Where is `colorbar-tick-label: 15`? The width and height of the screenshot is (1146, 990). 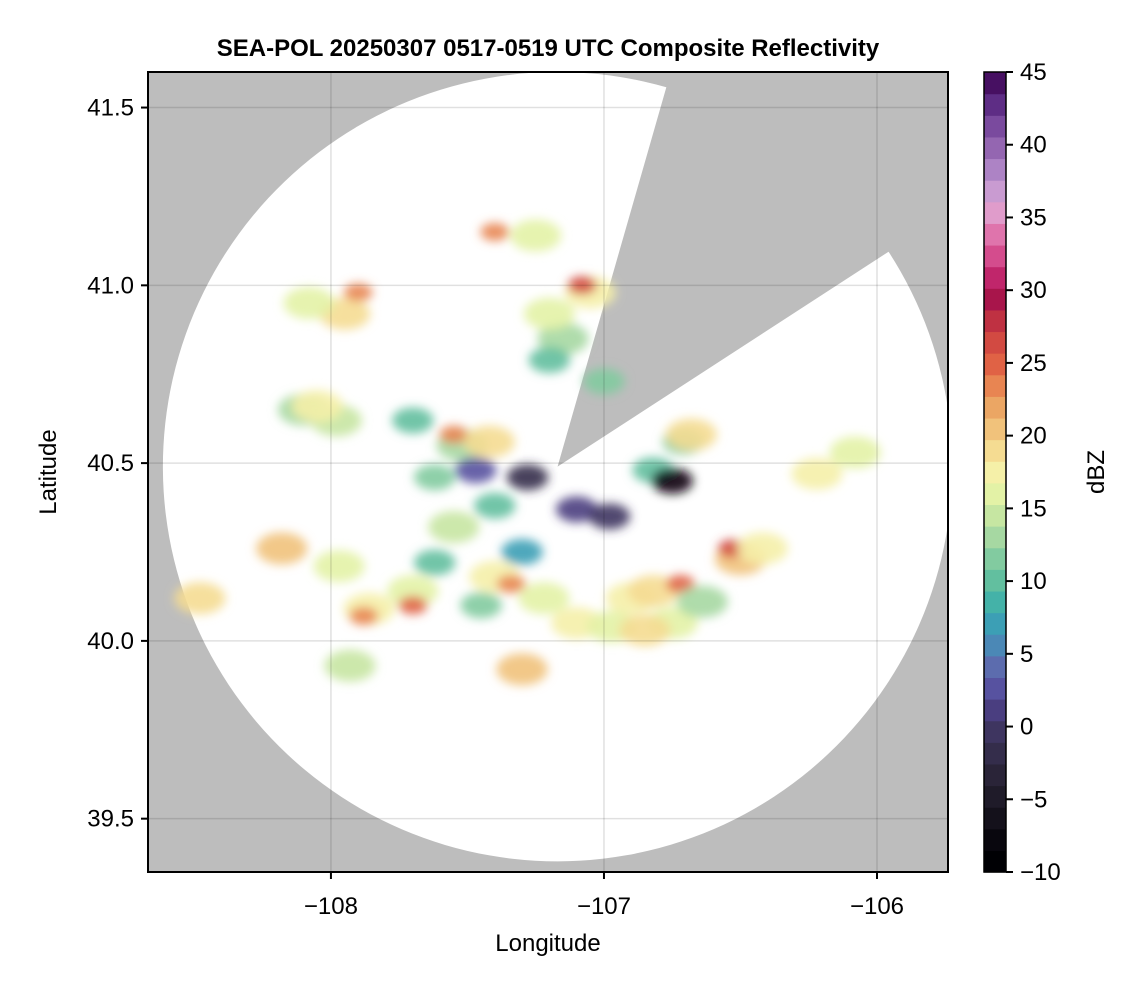 colorbar-tick-label: 15 is located at coordinates (1033, 508).